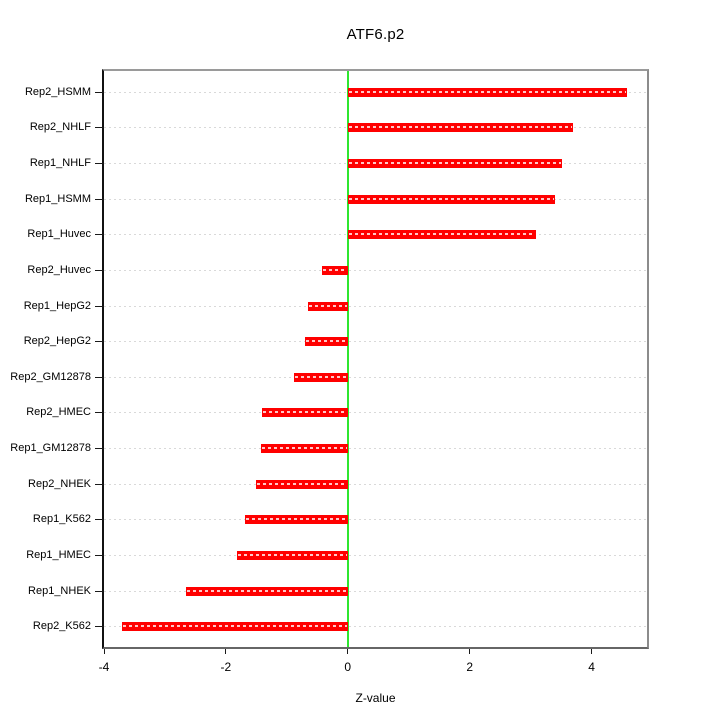 The height and width of the screenshot is (720, 720). What do you see at coordinates (60, 127) in the screenshot?
I see `category-label: Rep2_NHLF` at bounding box center [60, 127].